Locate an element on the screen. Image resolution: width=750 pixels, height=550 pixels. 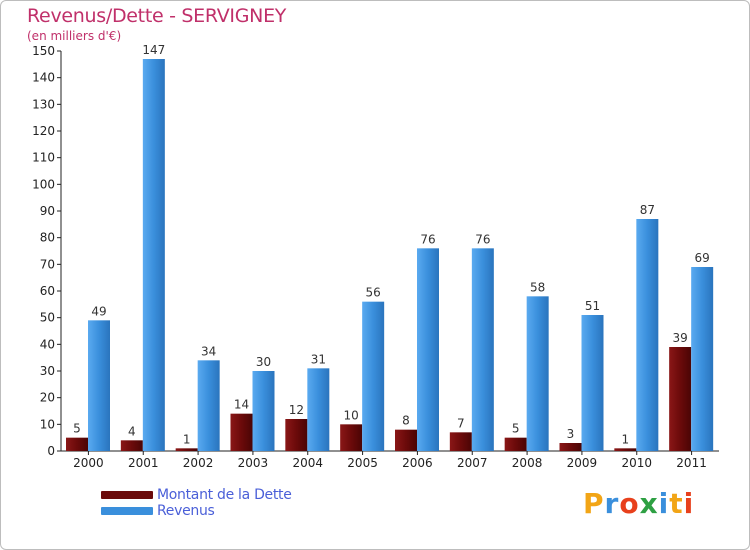
y-tick-label: 120 is located at coordinates (43, 131).